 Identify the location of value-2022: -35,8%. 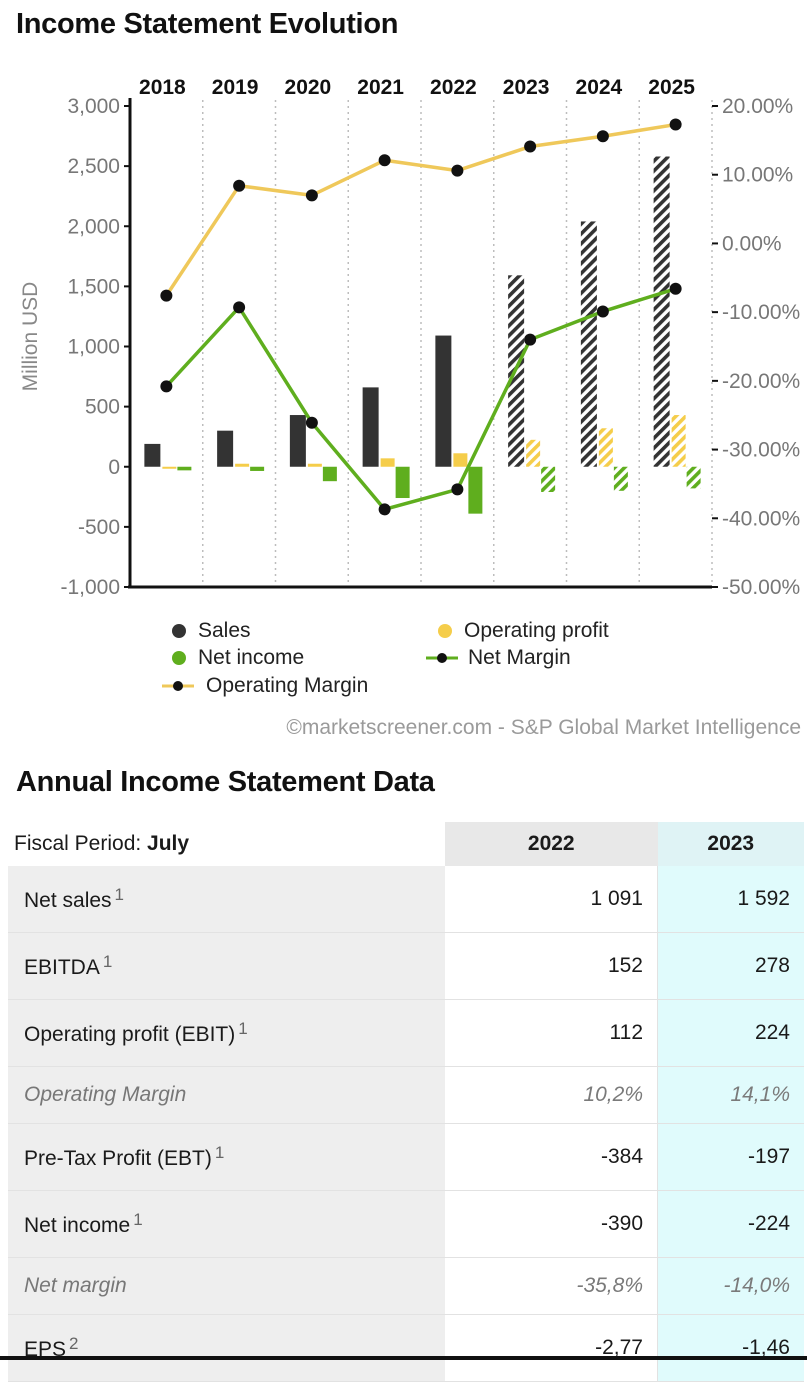
(551, 1286).